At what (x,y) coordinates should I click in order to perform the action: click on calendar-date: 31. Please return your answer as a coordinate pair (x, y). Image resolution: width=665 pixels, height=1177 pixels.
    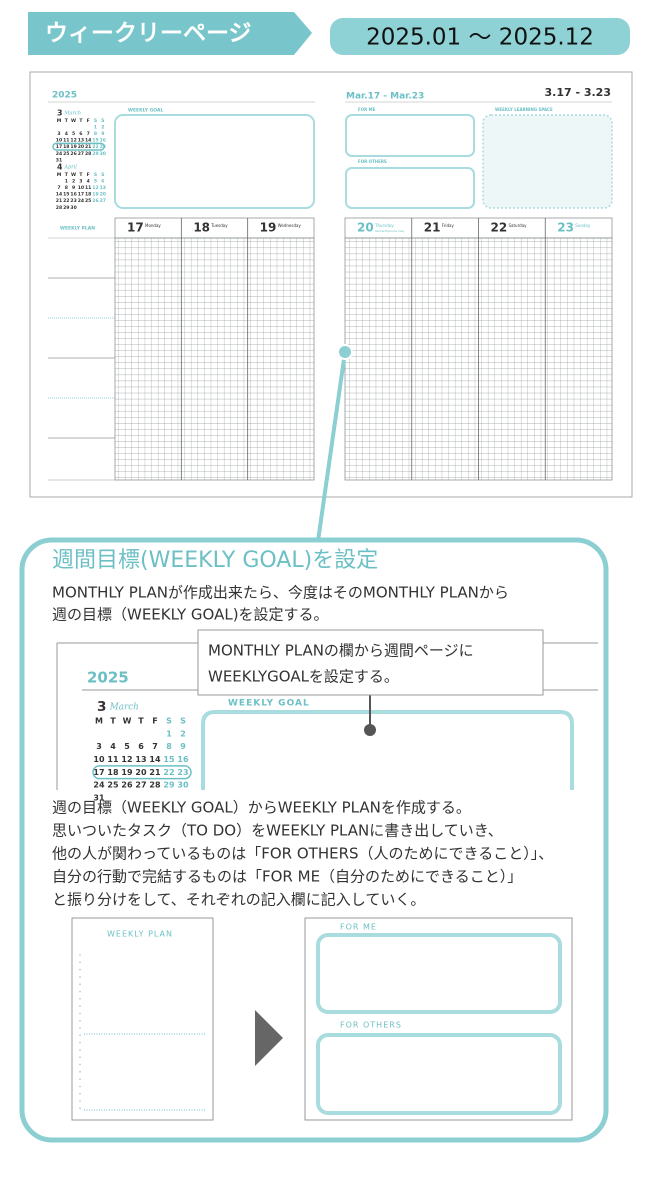
    Looking at the image, I should click on (59, 160).